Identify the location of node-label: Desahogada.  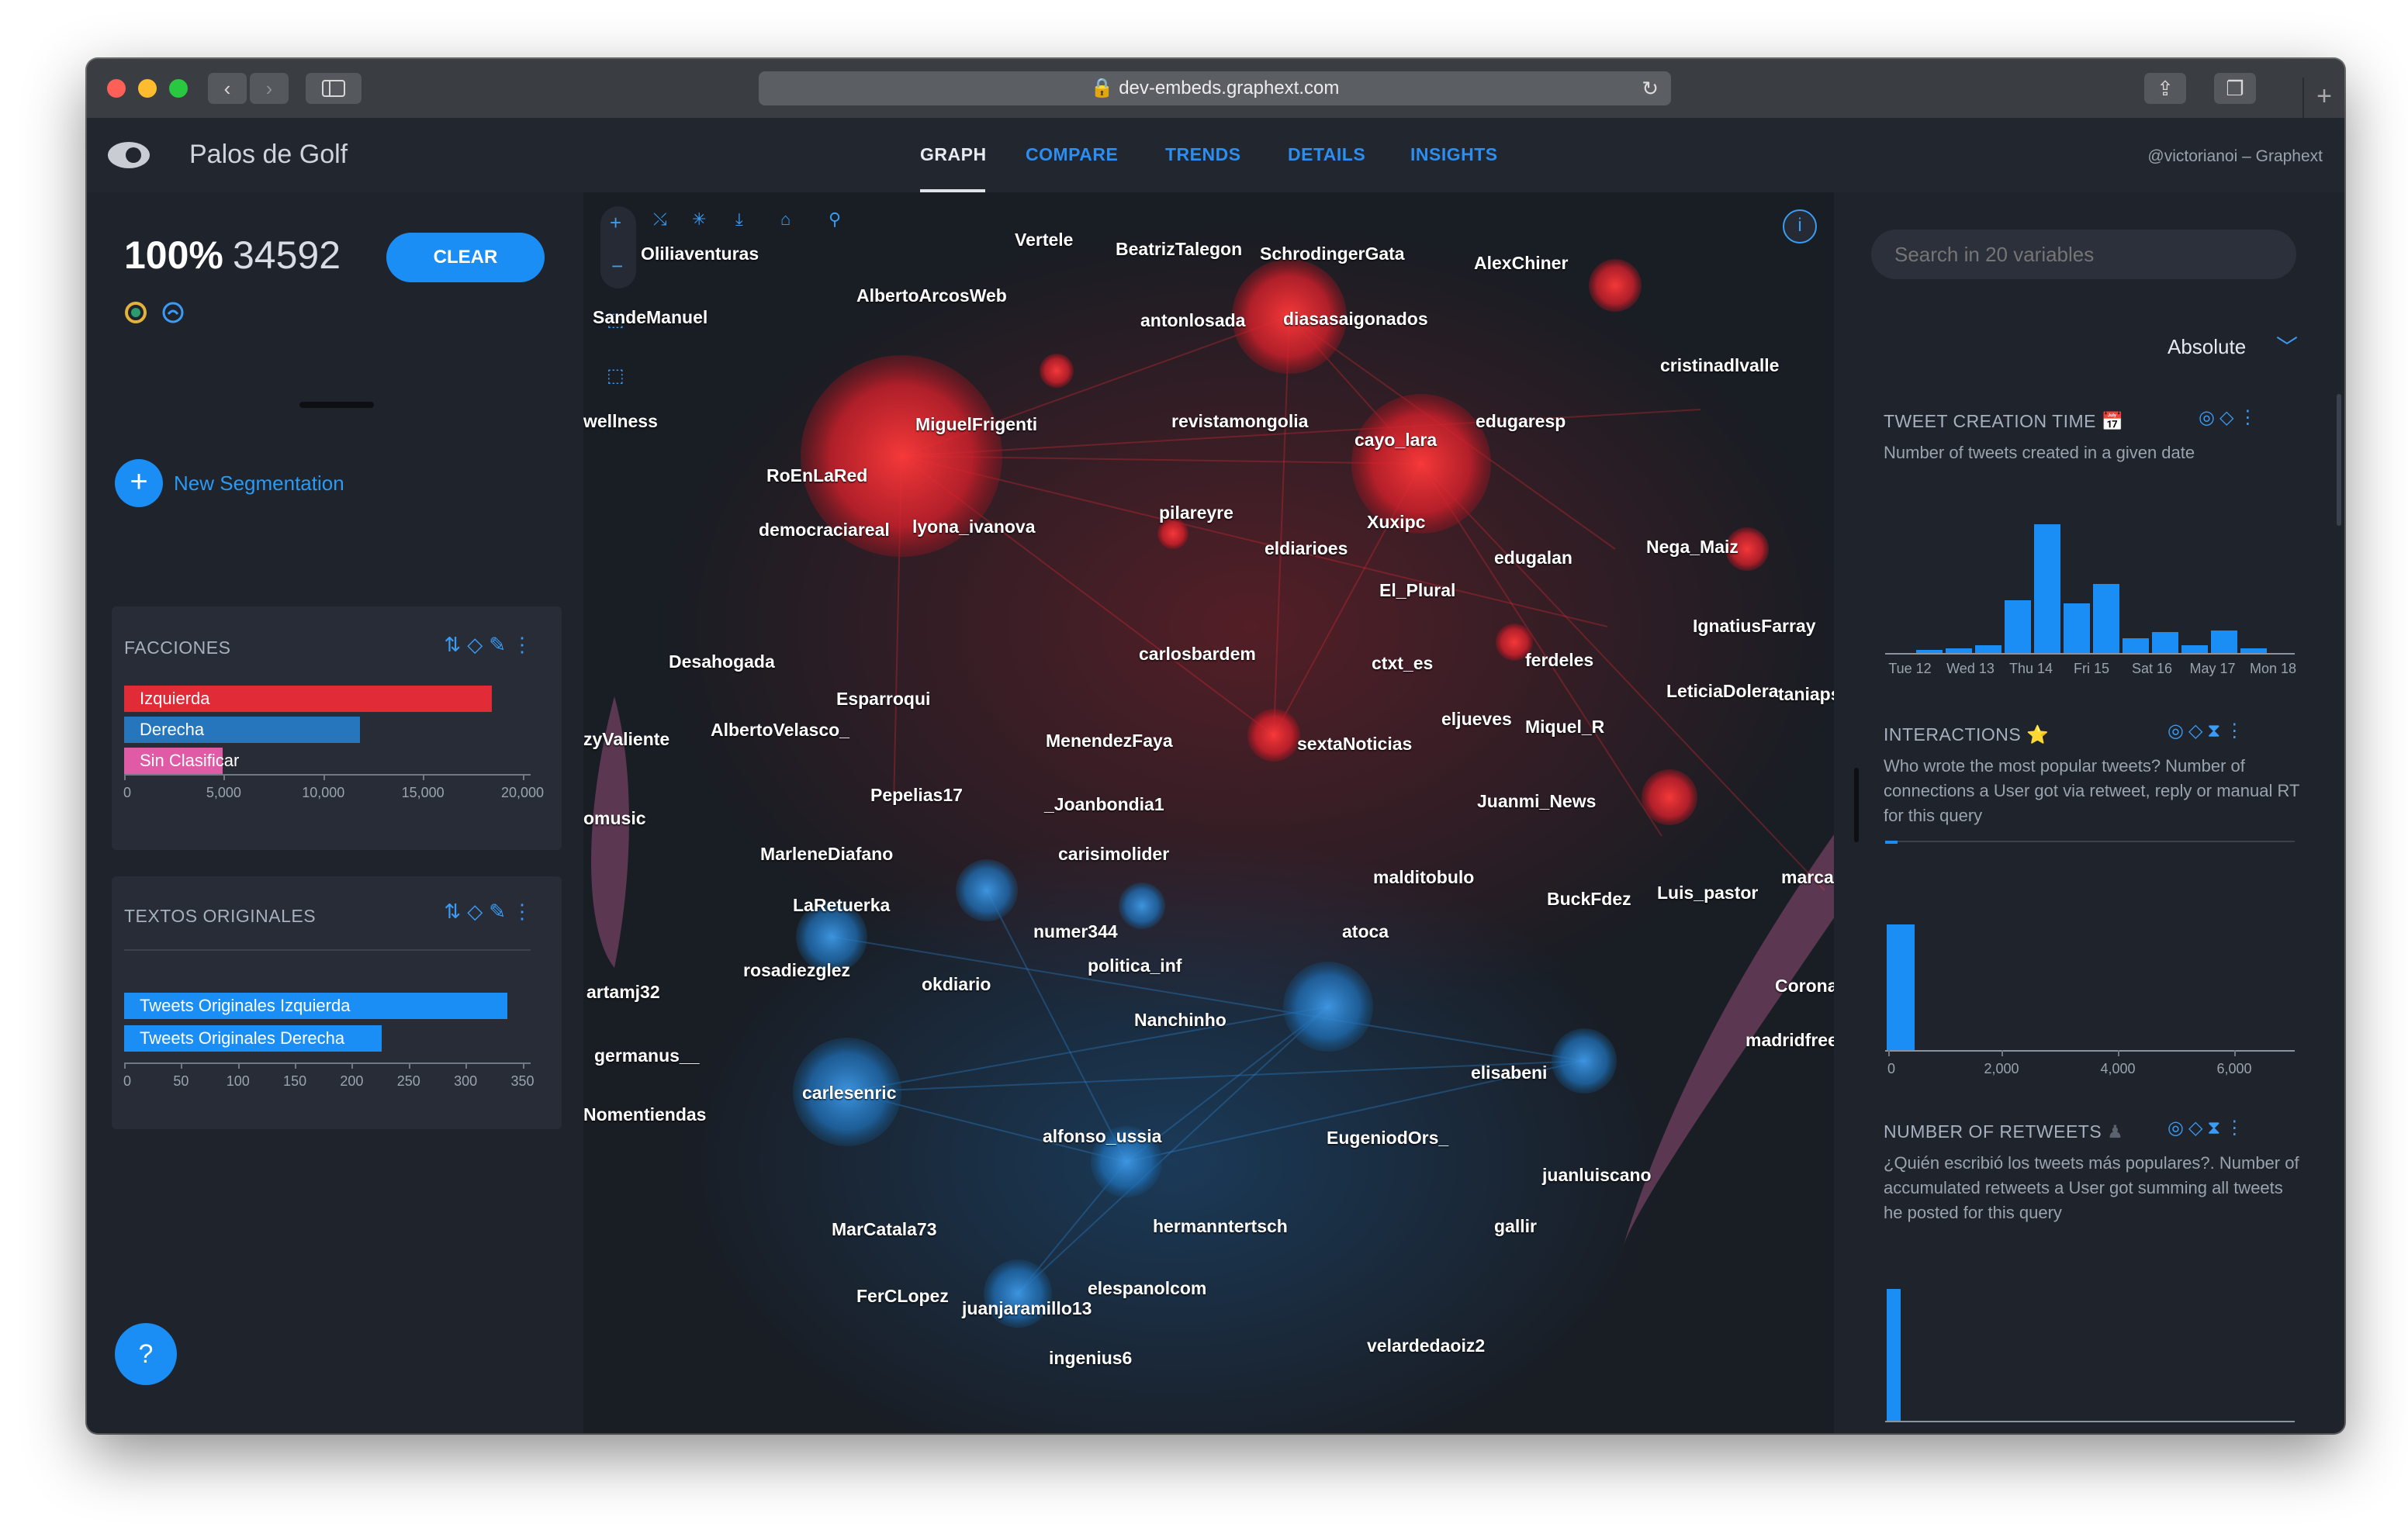
(722, 661).